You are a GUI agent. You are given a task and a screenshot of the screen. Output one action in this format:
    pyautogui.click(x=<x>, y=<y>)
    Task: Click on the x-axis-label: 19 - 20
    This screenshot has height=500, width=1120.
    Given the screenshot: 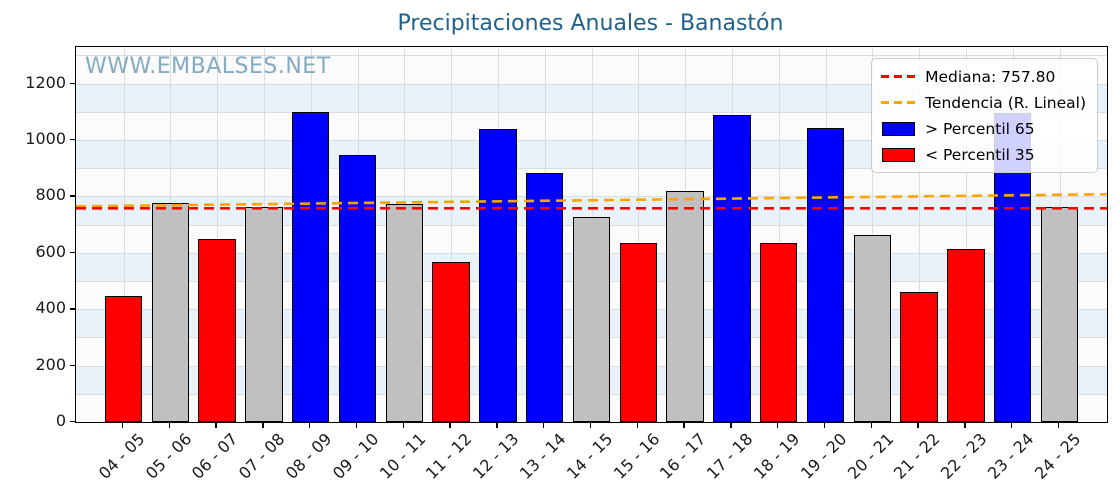 What is the action you would take?
    pyautogui.click(x=823, y=456)
    